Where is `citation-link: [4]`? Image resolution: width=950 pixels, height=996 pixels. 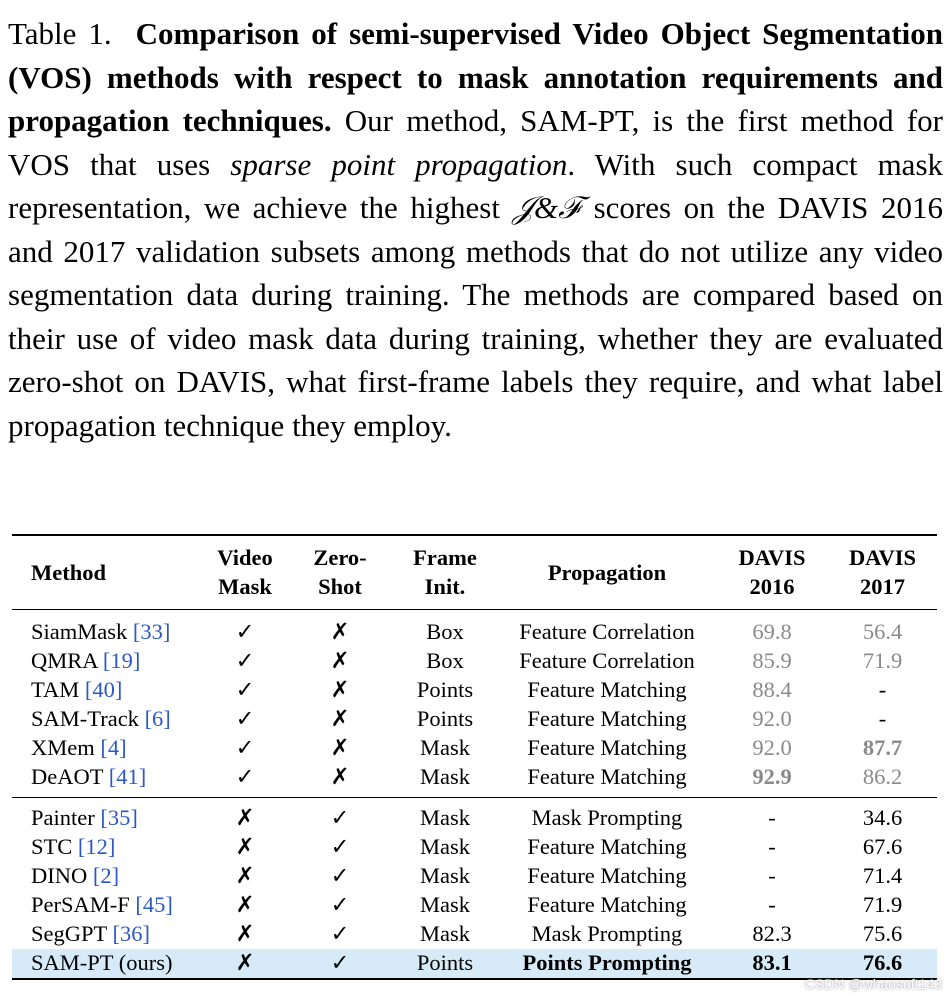
citation-link: [4] is located at coordinates (113, 747).